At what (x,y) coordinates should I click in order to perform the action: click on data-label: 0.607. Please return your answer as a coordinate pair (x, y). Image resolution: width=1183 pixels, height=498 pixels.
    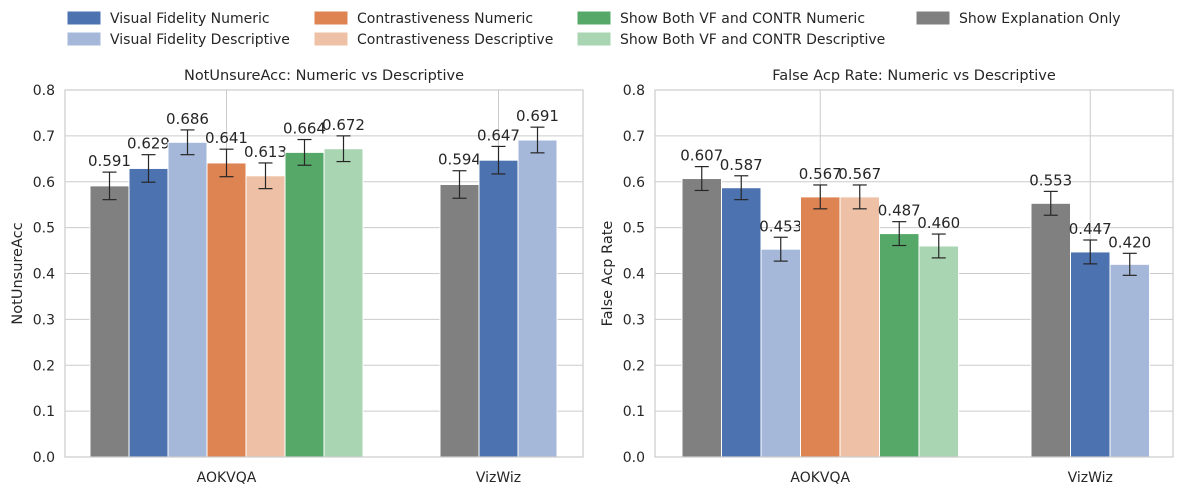
    Looking at the image, I should click on (701, 156).